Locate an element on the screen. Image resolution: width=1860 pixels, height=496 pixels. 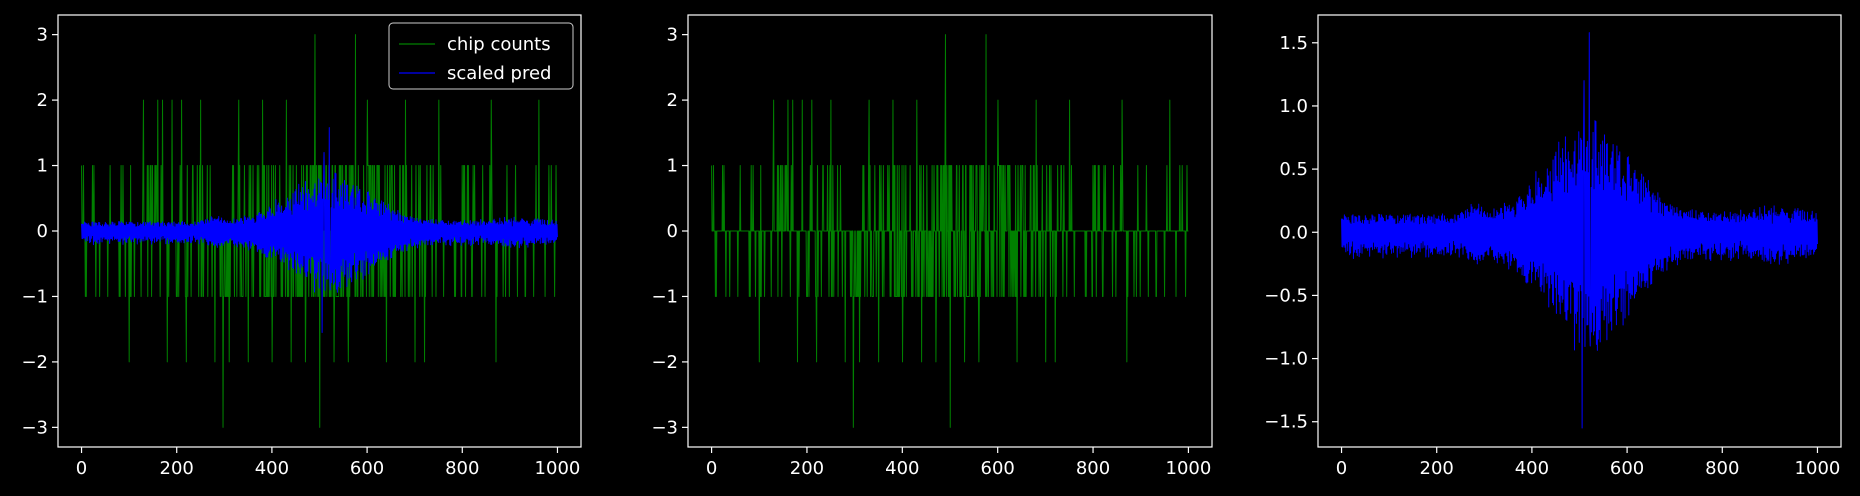
y-tick-label: 1.5 is located at coordinates (1293, 43).